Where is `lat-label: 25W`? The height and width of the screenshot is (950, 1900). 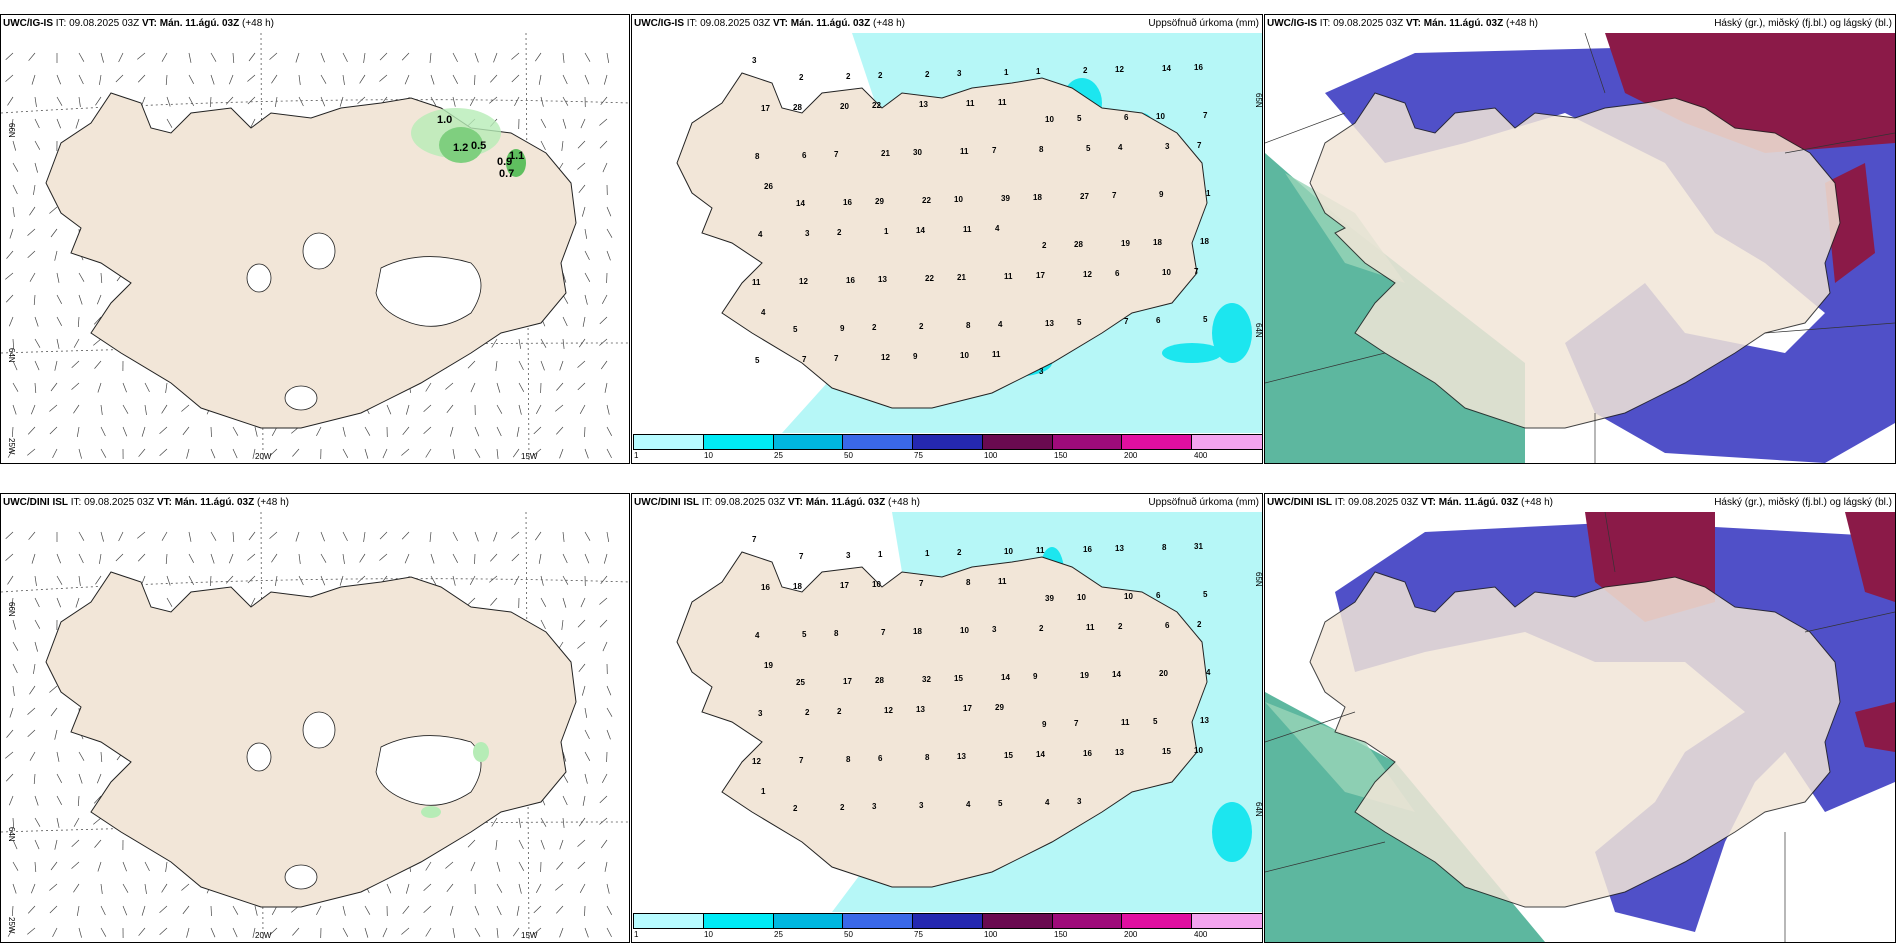 lat-label: 25W is located at coordinates (11, 446).